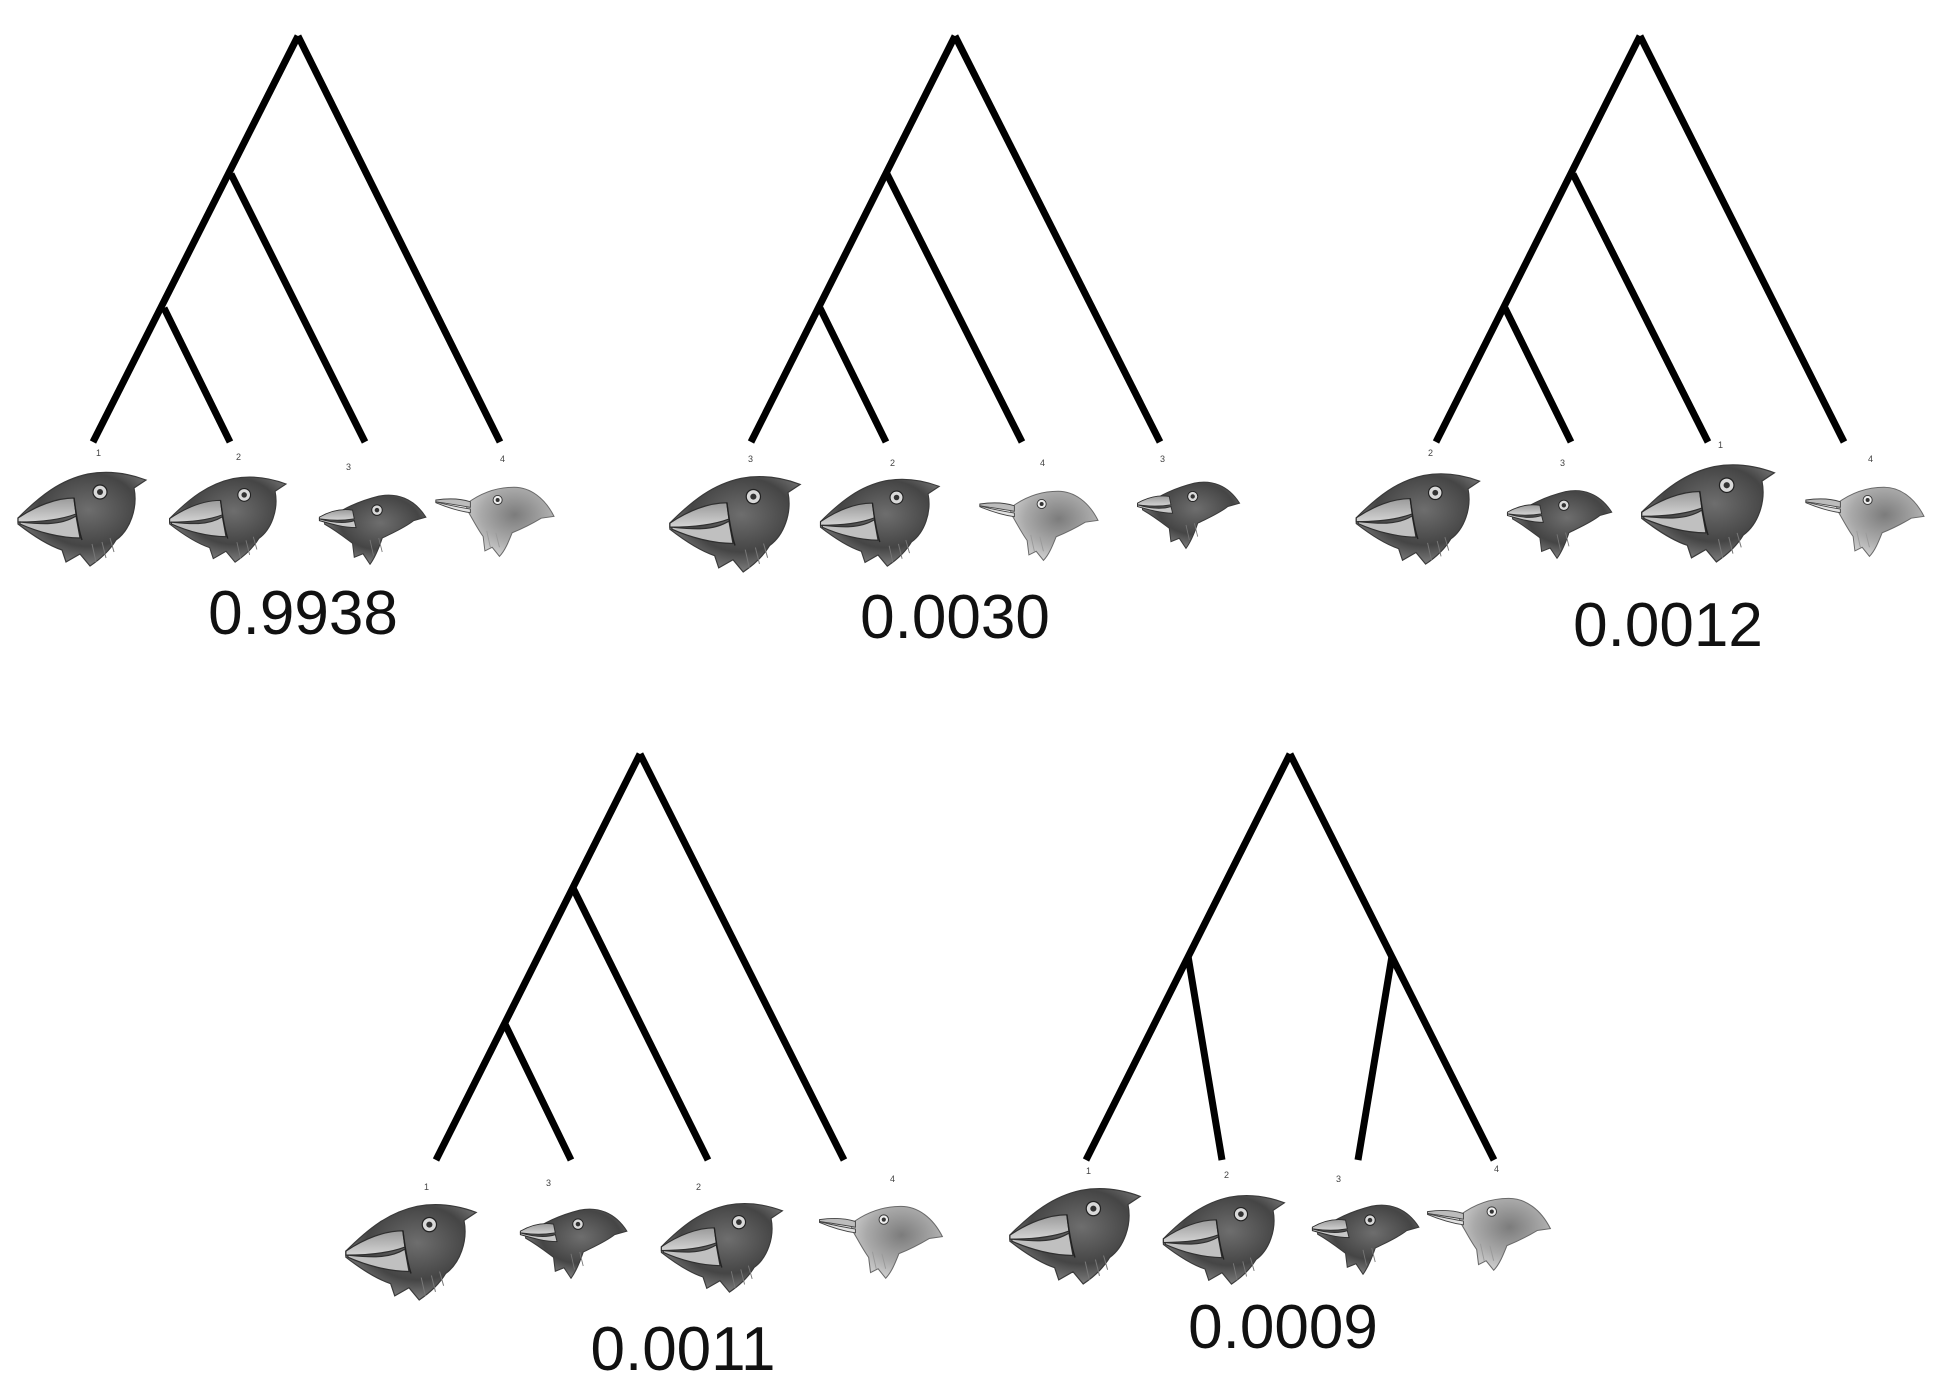 Image resolution: width=1936 pixels, height=1382 pixels. I want to click on tree-2-probability: 0.0030, so click(955, 617).